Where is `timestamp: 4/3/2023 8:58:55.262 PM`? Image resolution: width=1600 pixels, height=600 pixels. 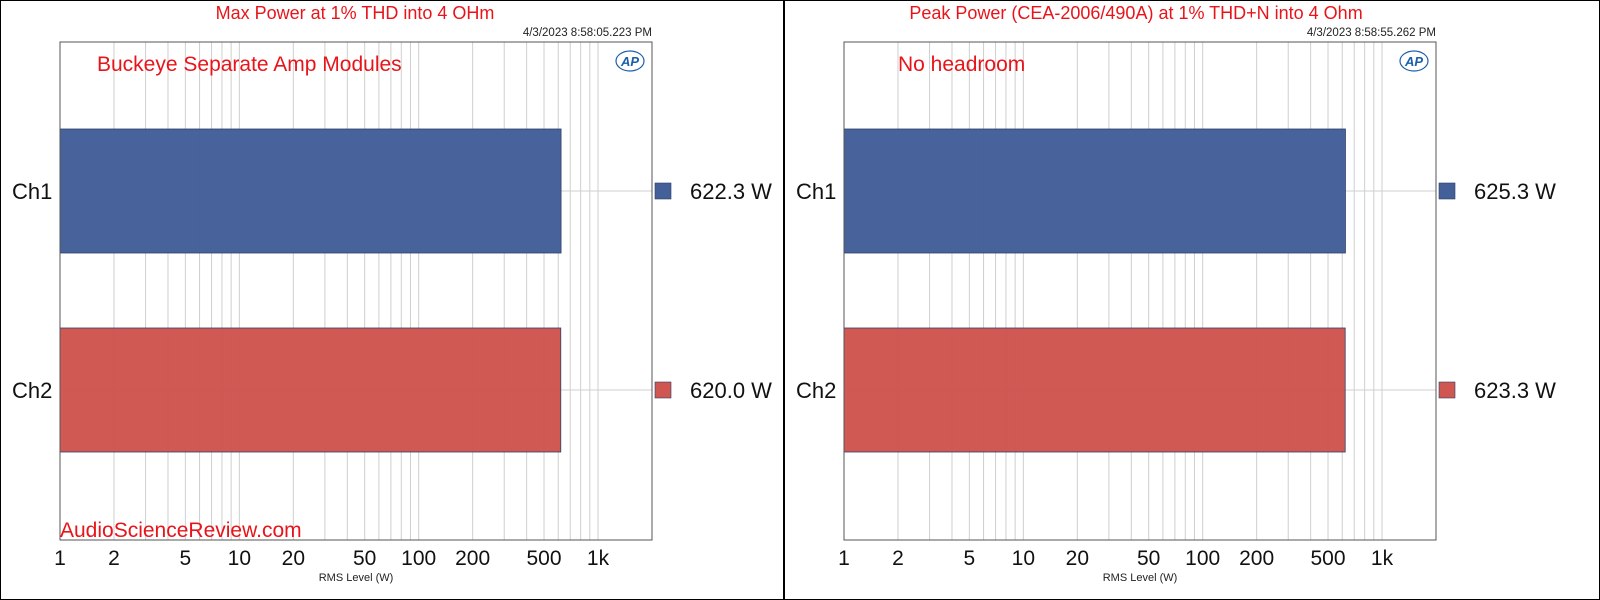
timestamp: 4/3/2023 8:58:55.262 PM is located at coordinates (1371, 33).